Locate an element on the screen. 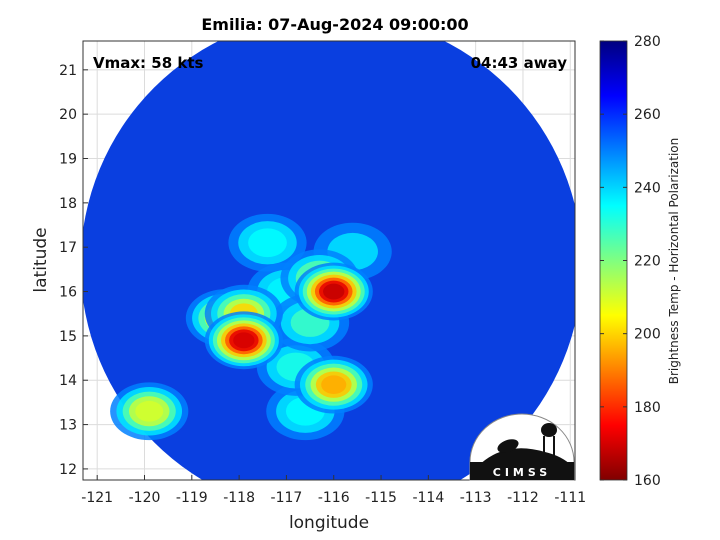  y-tick-label: 17 is located at coordinates (68, 248).